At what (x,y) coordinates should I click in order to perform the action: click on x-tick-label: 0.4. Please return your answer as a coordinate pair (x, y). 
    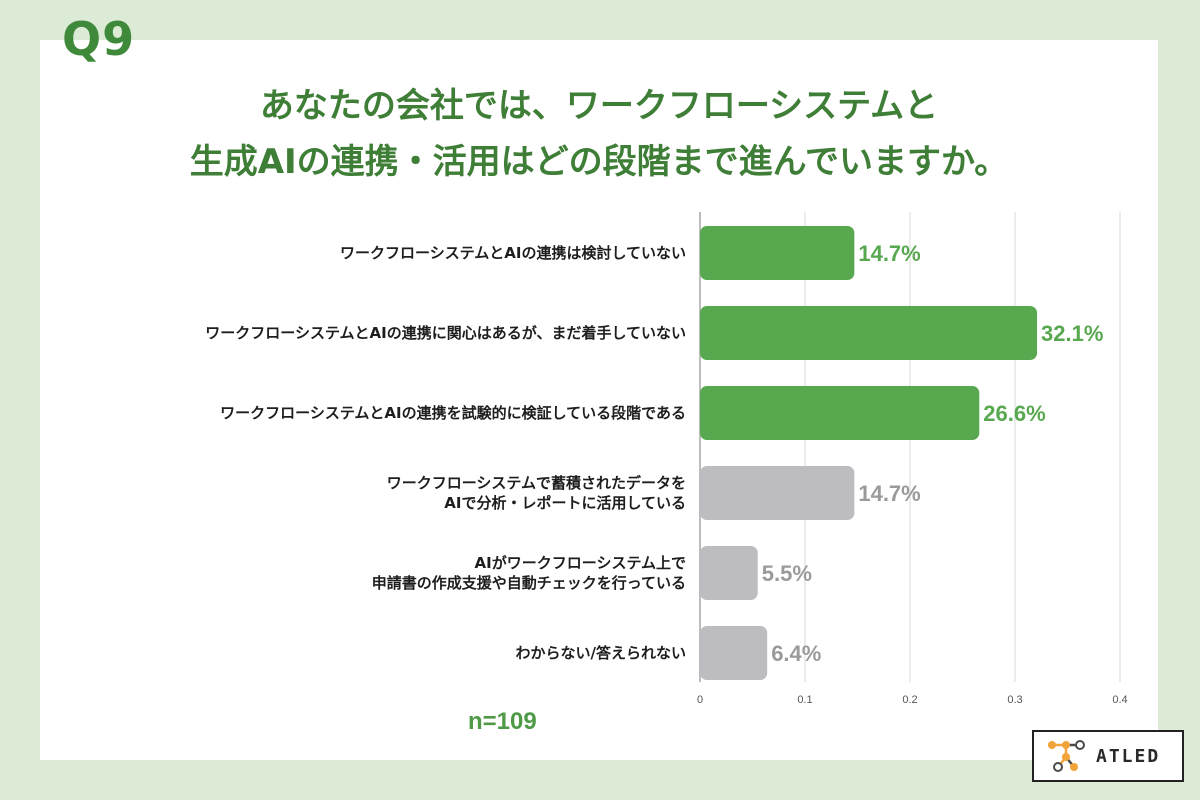
    Looking at the image, I should click on (1119, 700).